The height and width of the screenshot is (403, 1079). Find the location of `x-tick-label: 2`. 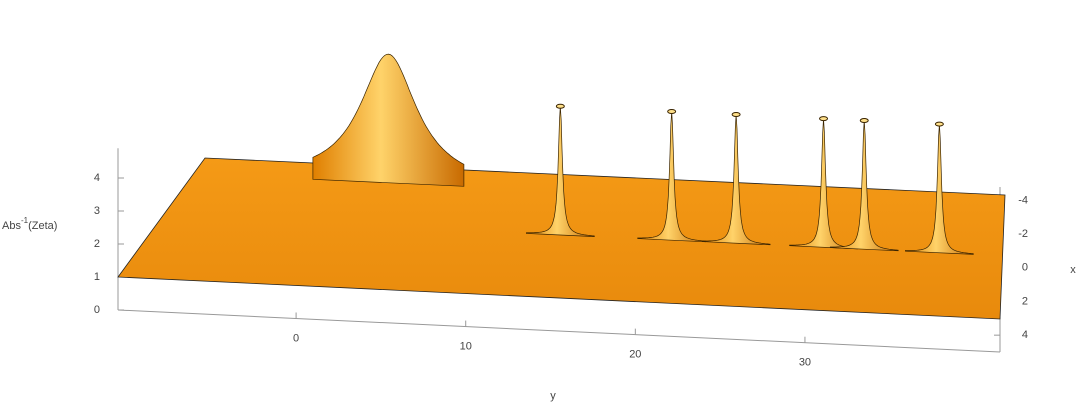

x-tick-label: 2 is located at coordinates (1025, 301).